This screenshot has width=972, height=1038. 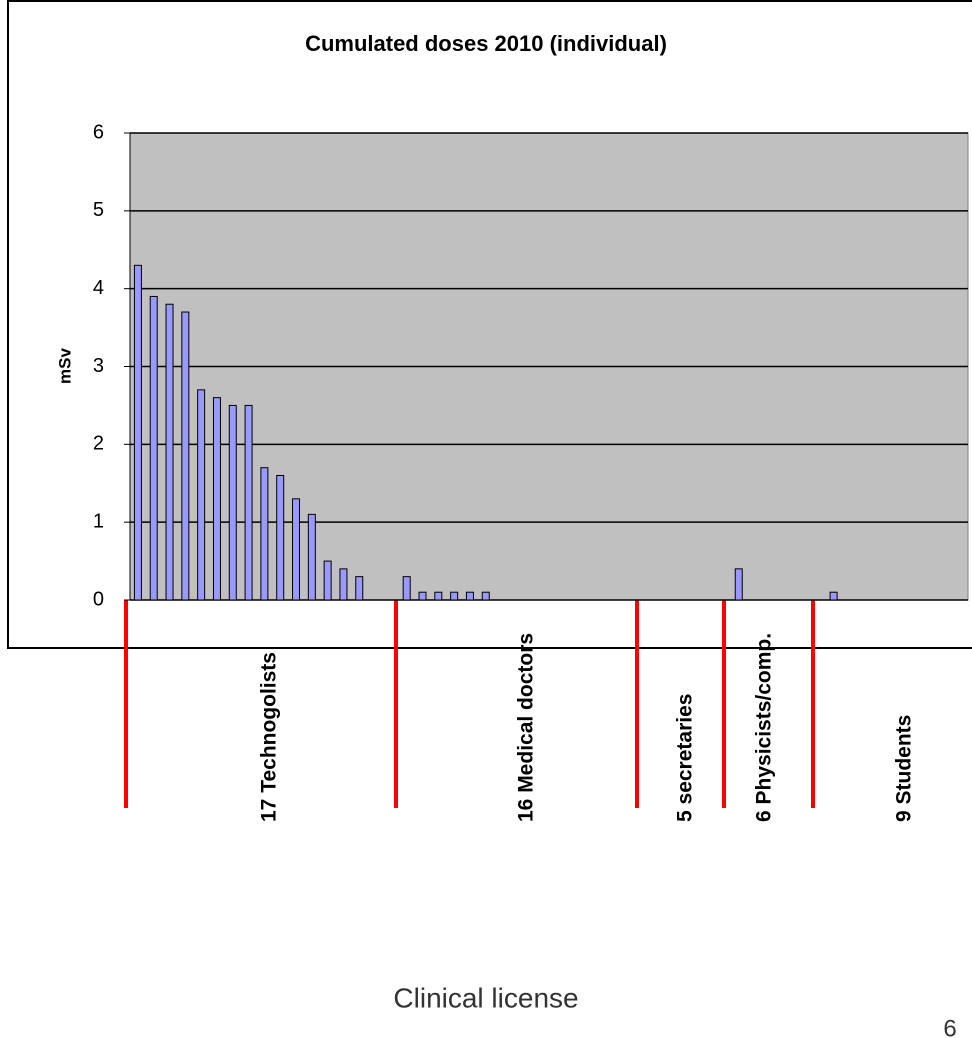 What do you see at coordinates (469, 704) in the screenshot?
I see `group-separators` at bounding box center [469, 704].